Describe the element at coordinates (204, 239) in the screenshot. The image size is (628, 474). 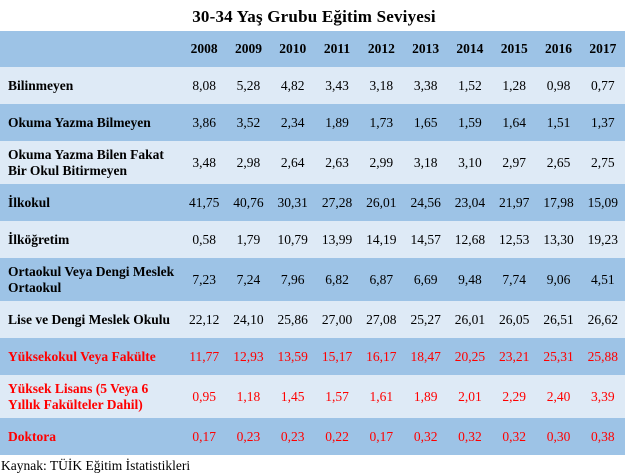
I see `cell-value: 0,58` at that location.